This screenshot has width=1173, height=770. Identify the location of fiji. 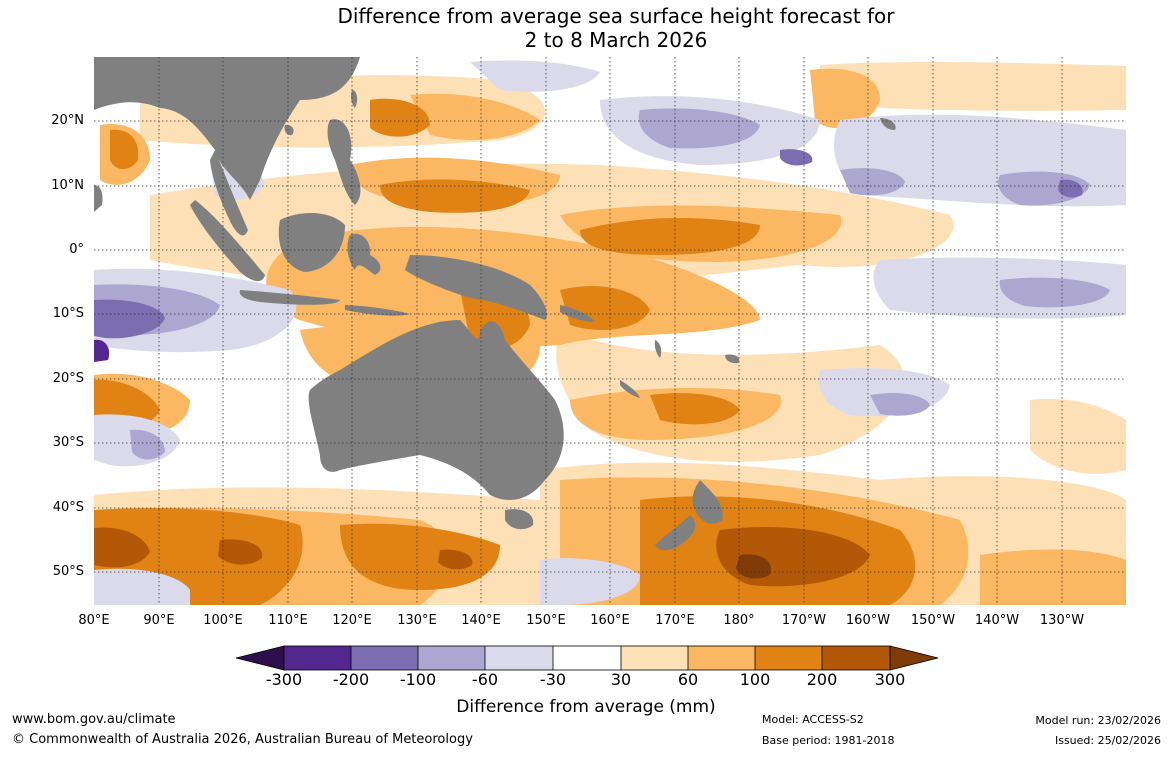
(732, 359).